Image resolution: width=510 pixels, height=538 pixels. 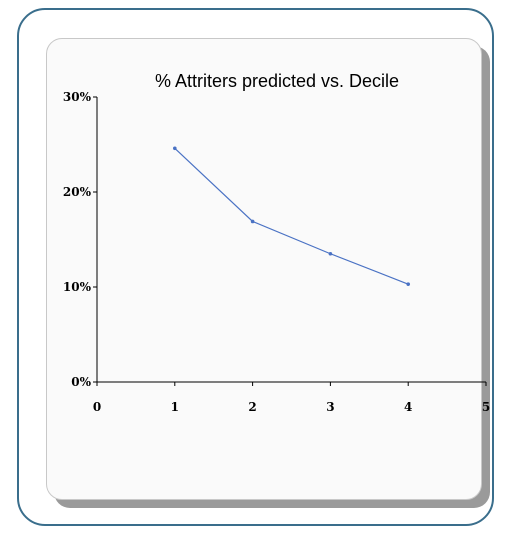 I want to click on y-tick-label: 10%, so click(x=77, y=287).